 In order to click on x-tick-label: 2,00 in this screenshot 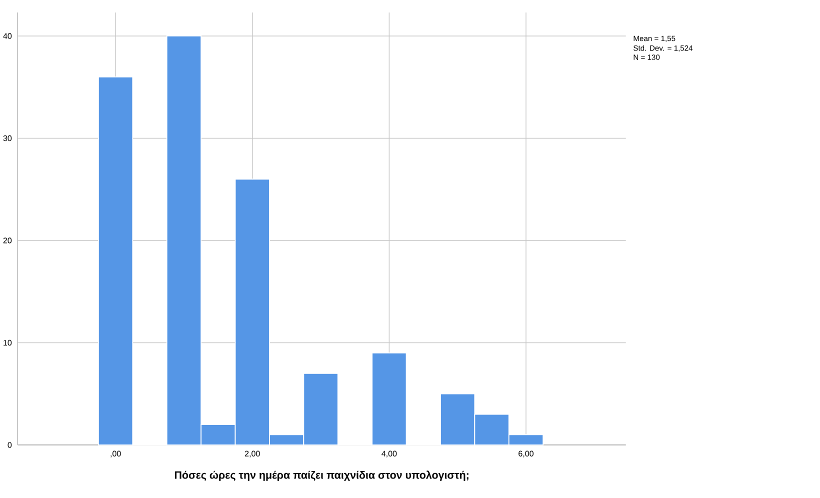, I will do `click(252, 454)`.